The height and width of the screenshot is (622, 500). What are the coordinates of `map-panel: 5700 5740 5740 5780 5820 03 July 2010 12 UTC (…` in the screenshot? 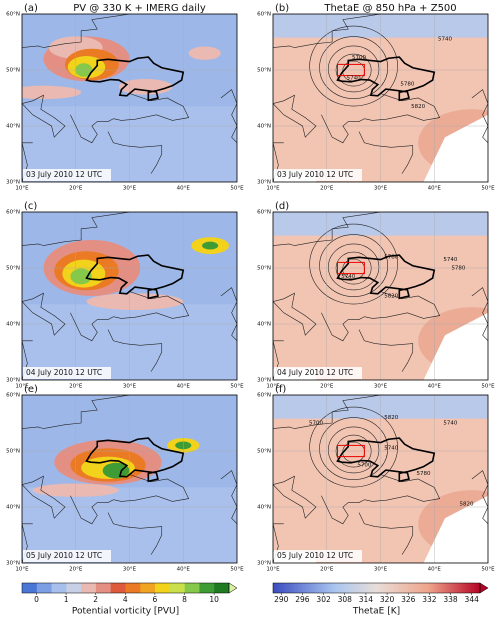 It's located at (376, 97).